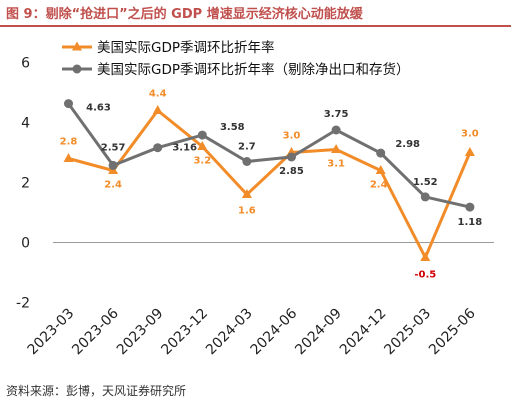 This screenshot has height=404, width=511. I want to click on data-label-gdp-ex: 3.58, so click(232, 127).